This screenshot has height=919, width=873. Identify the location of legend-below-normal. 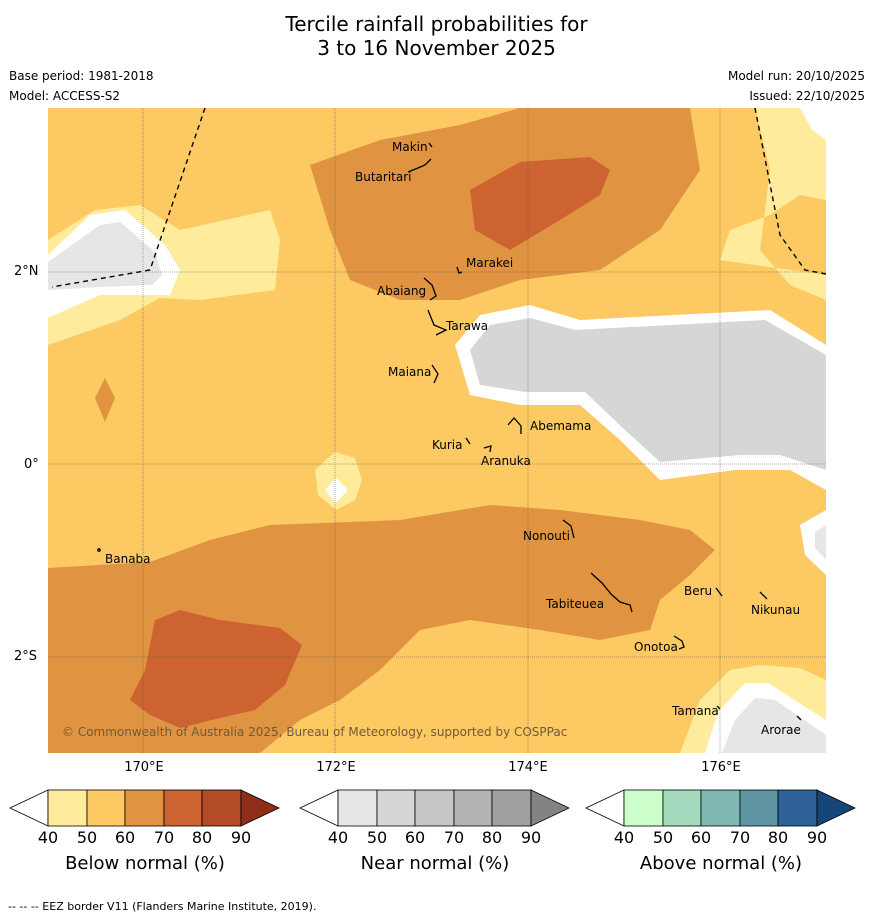
(144, 808).